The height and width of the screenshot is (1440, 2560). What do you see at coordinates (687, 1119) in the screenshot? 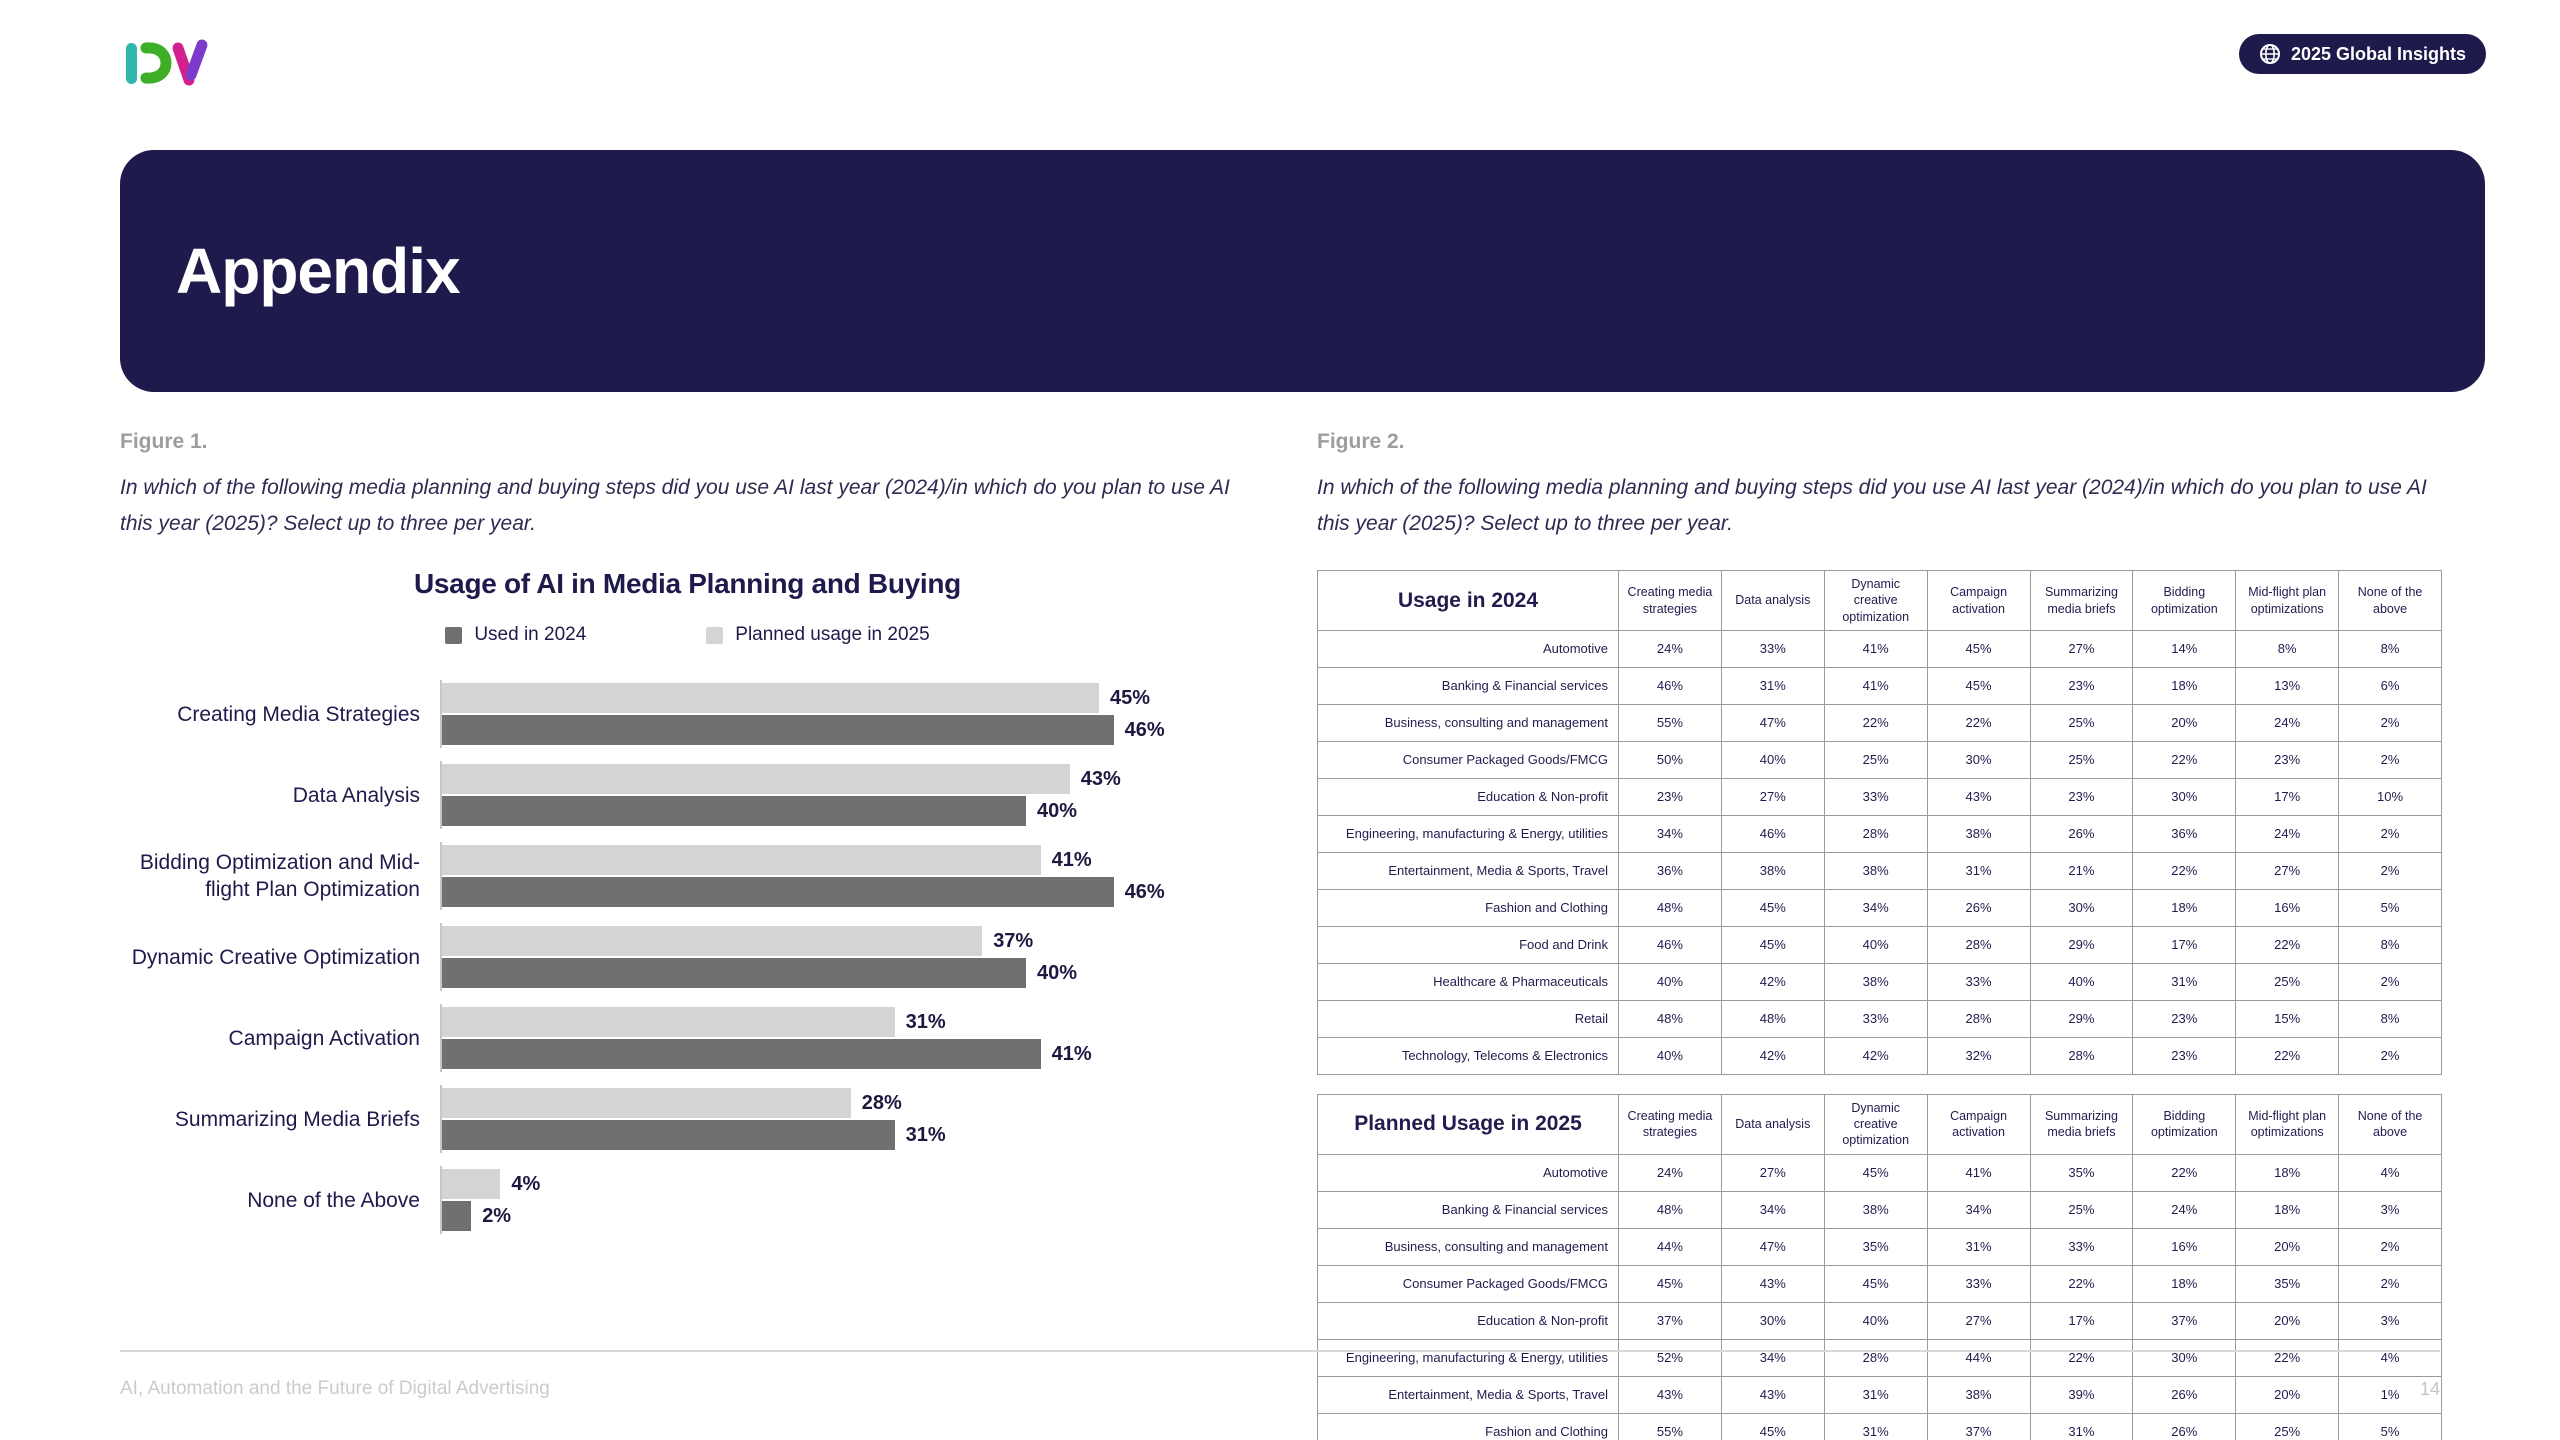
I see `chart-row: Summarizing Media Briefs 28% 31%` at bounding box center [687, 1119].